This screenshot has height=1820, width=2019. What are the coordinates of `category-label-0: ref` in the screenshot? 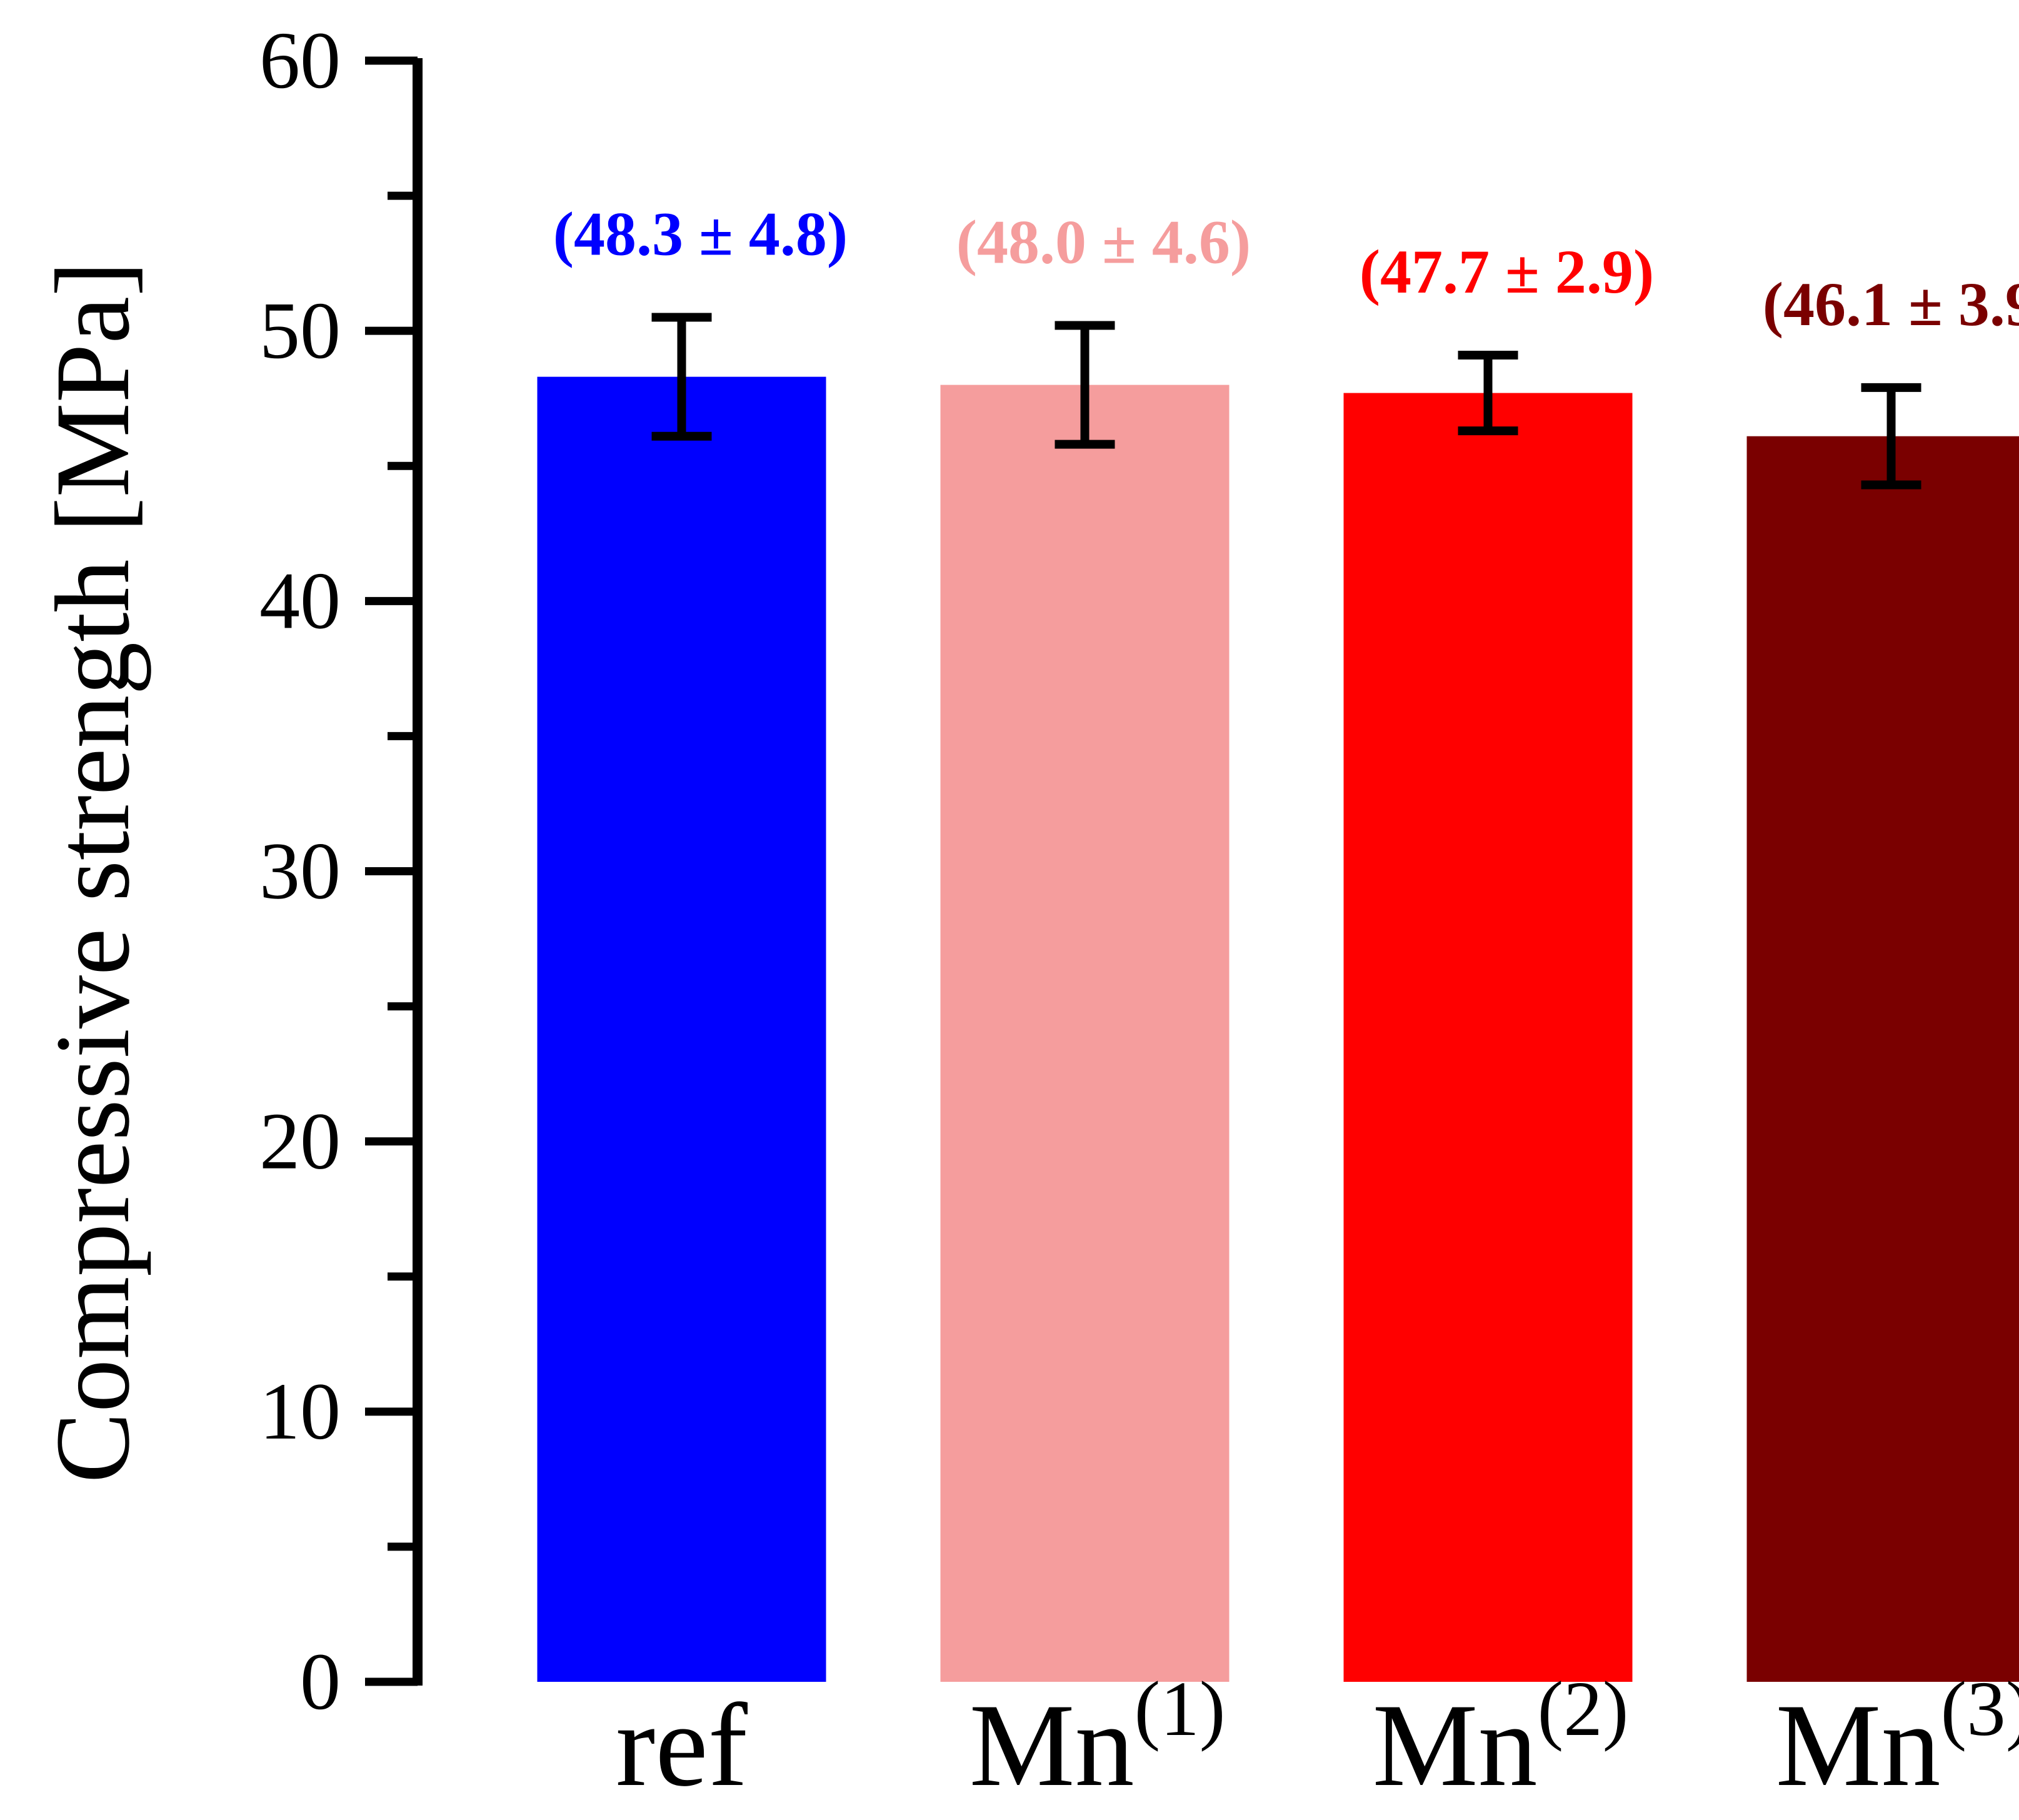 It's located at (682, 1746).